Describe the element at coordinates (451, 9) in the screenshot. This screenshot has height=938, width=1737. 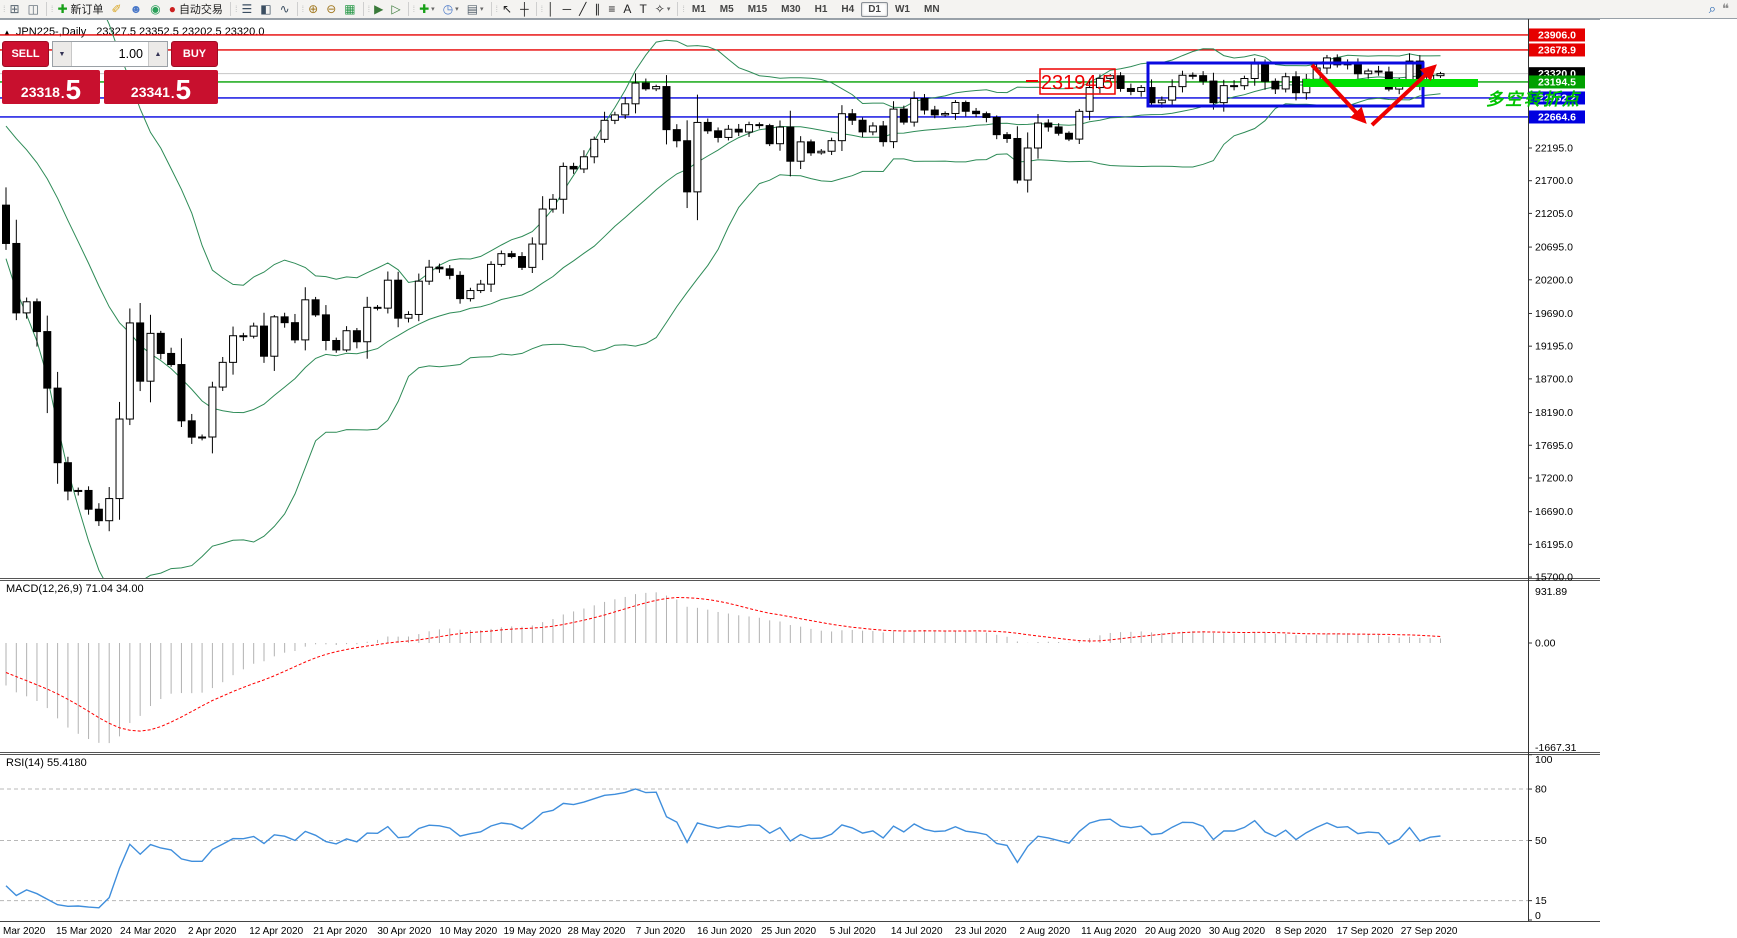
I see `periods-button: ◷ ▾` at that location.